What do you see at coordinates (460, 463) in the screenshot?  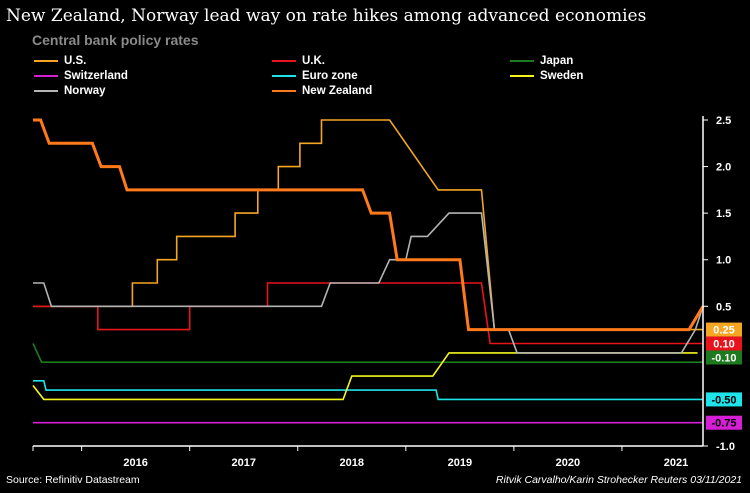 I see `x-tick-label: 2019` at bounding box center [460, 463].